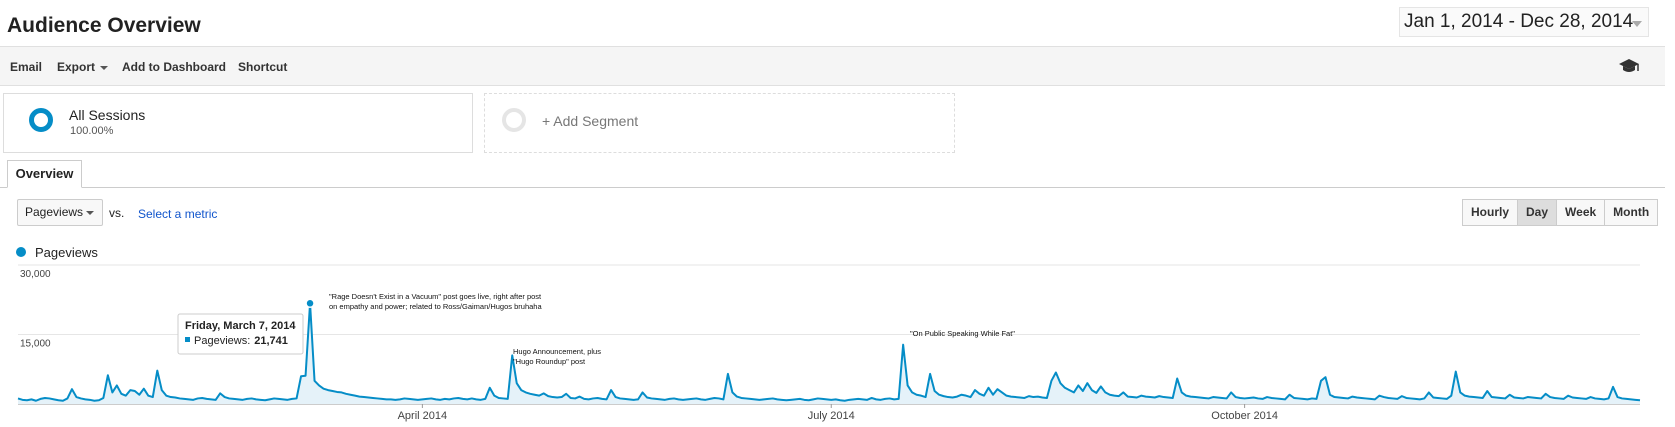 The height and width of the screenshot is (427, 1675). Describe the element at coordinates (26, 67) in the screenshot. I see `email-button: Email` at that location.